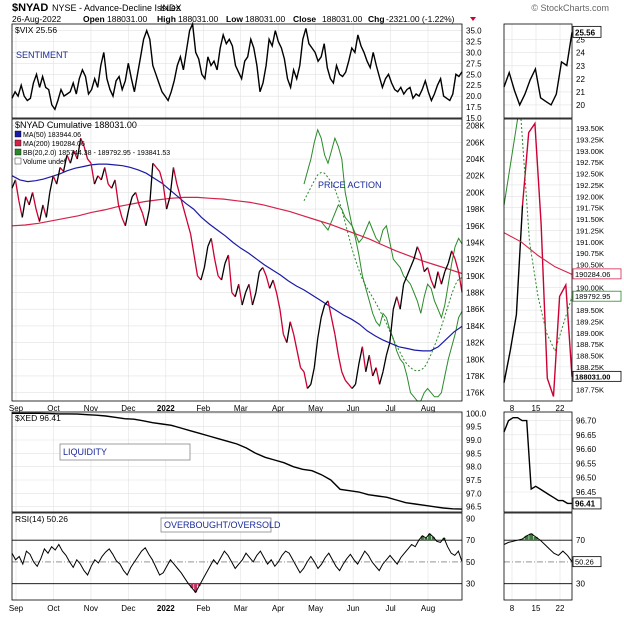  I want to click on nyad-zoom-tick-label: 193.00K, so click(590, 151).